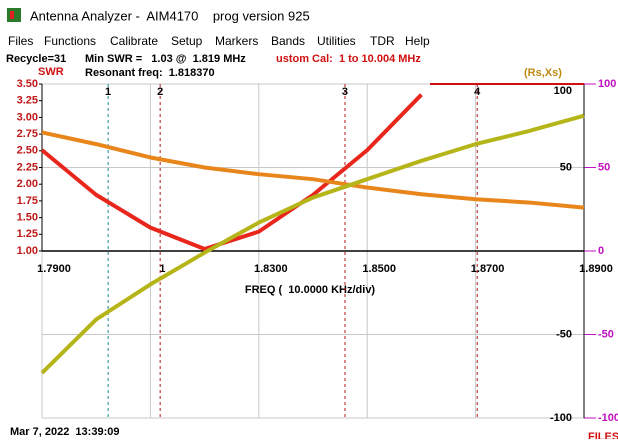 This screenshot has height=444, width=618. Describe the element at coordinates (601, 251) in the screenshot. I see `y2-tick-label: 0` at that location.